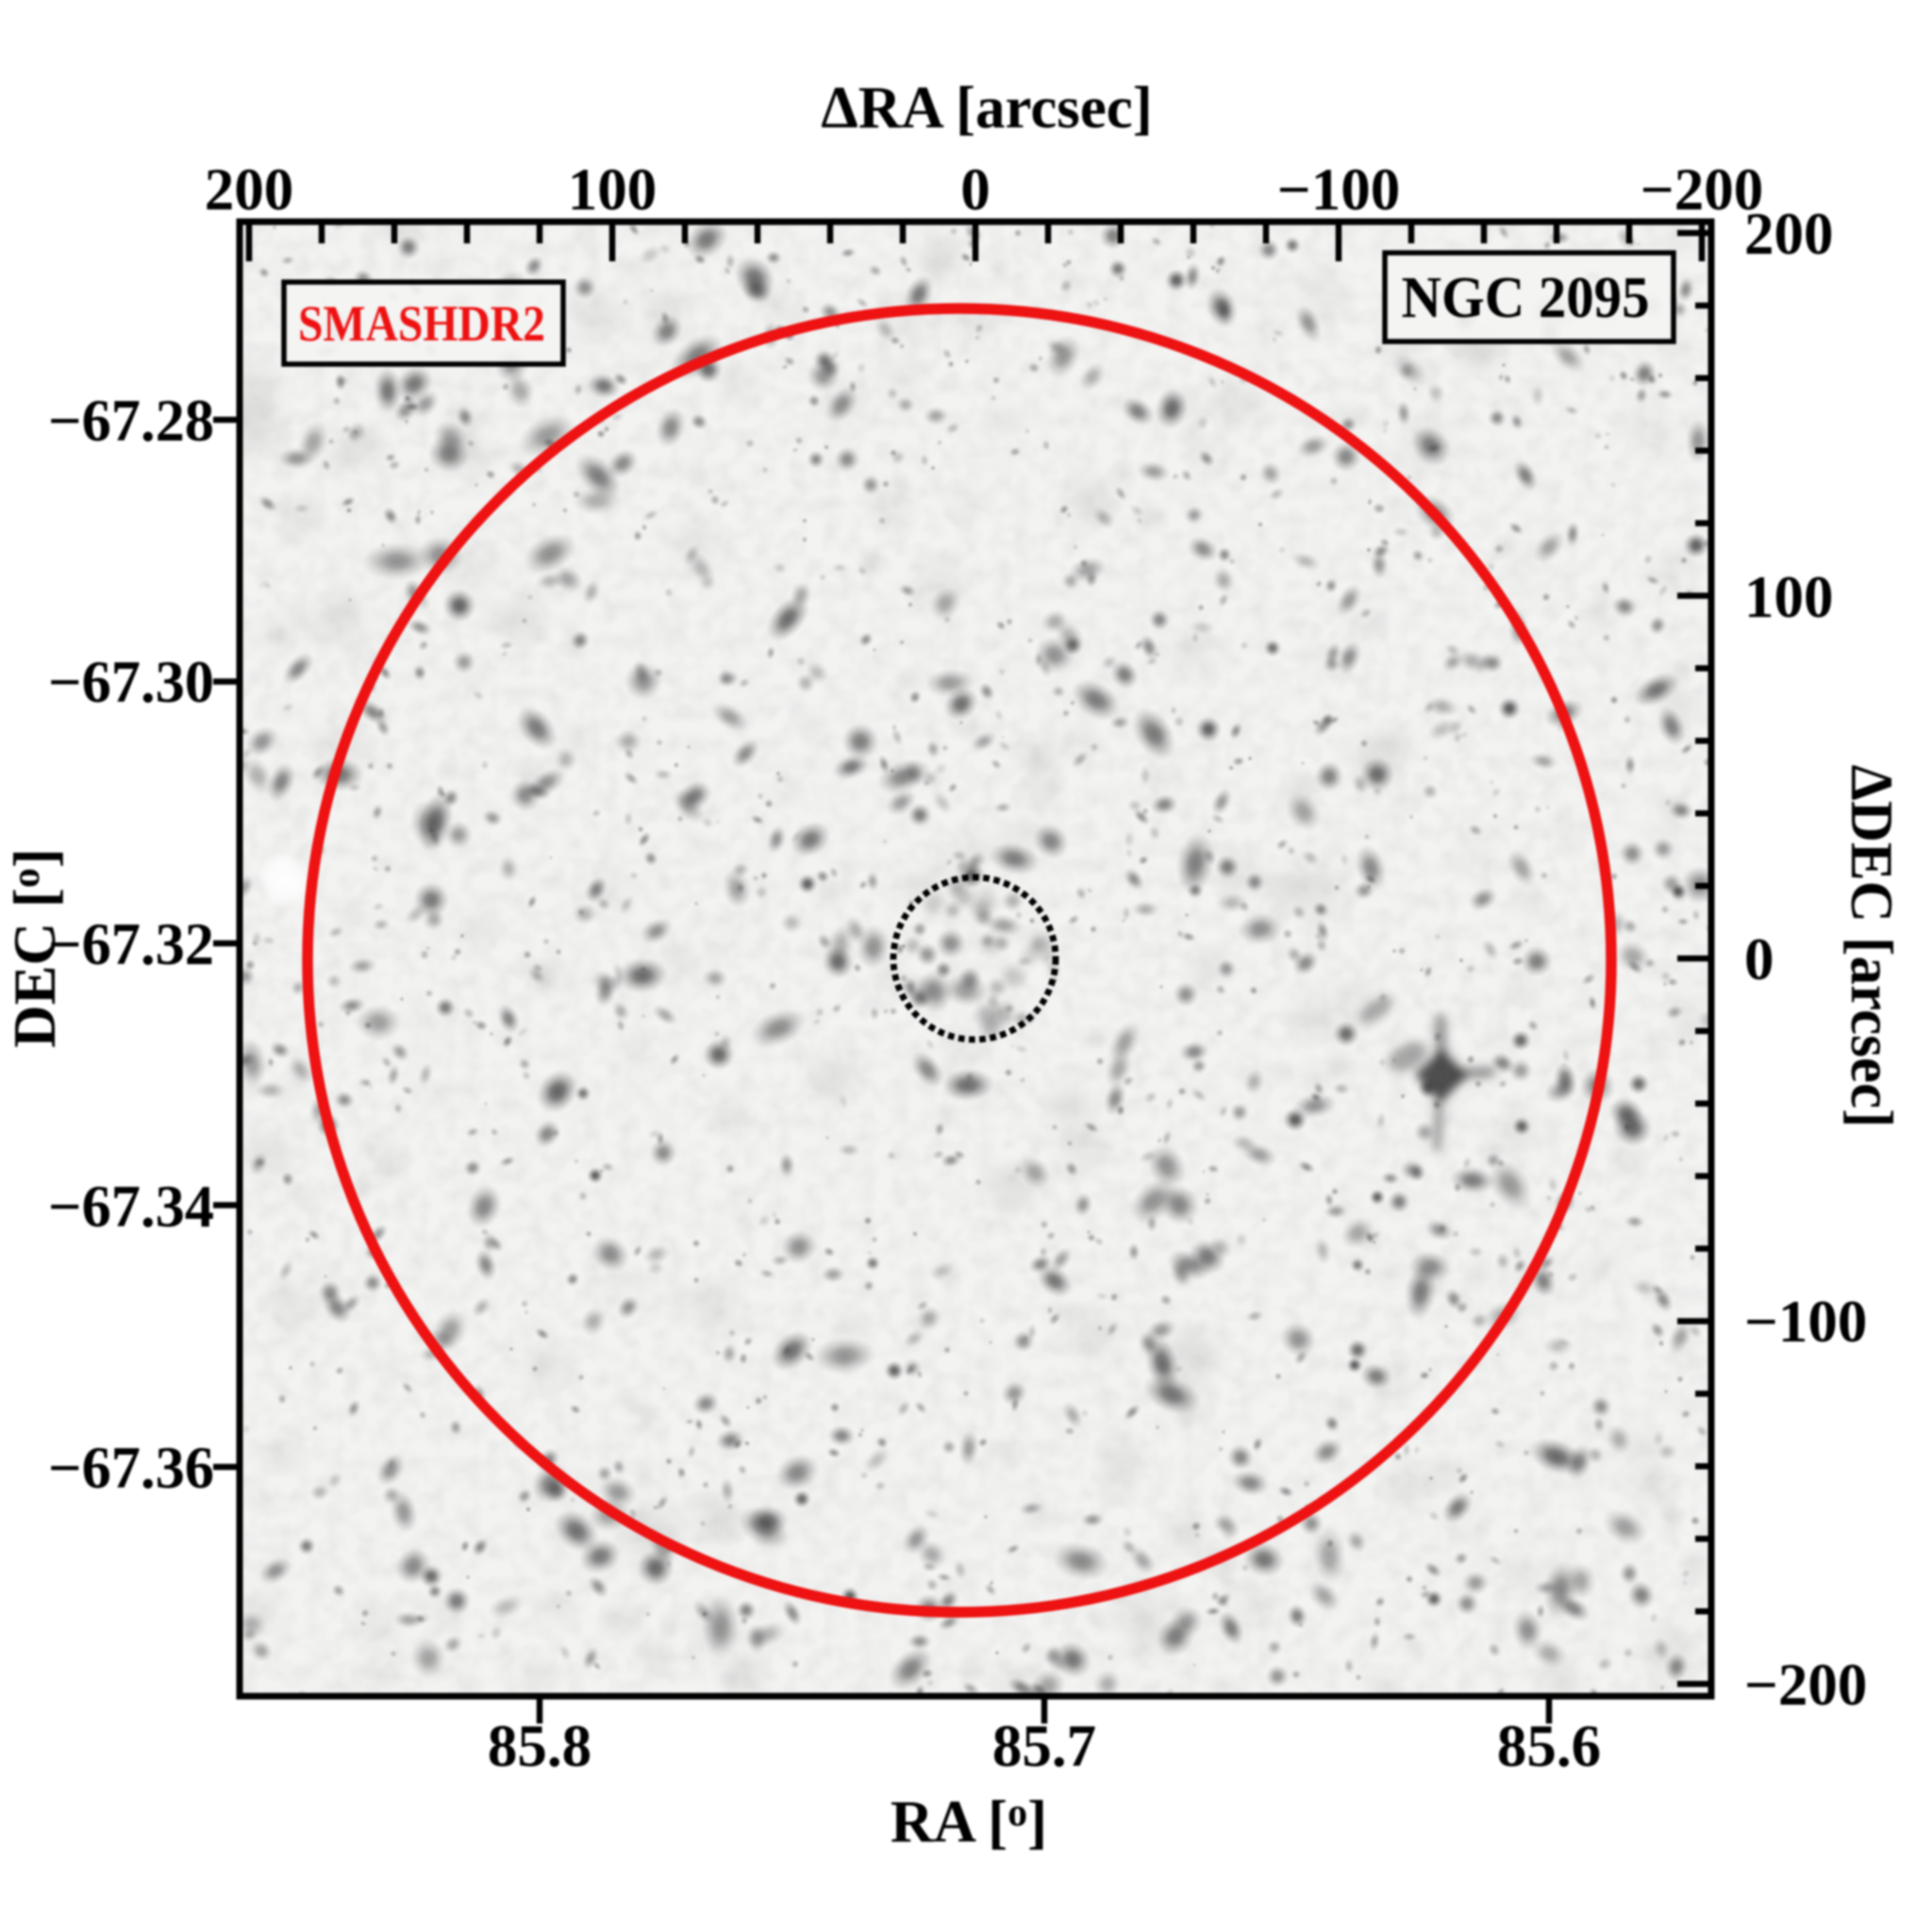 This screenshot has height=1932, width=1932. I want to click on svg-text: DEC [o], so click(35, 948).